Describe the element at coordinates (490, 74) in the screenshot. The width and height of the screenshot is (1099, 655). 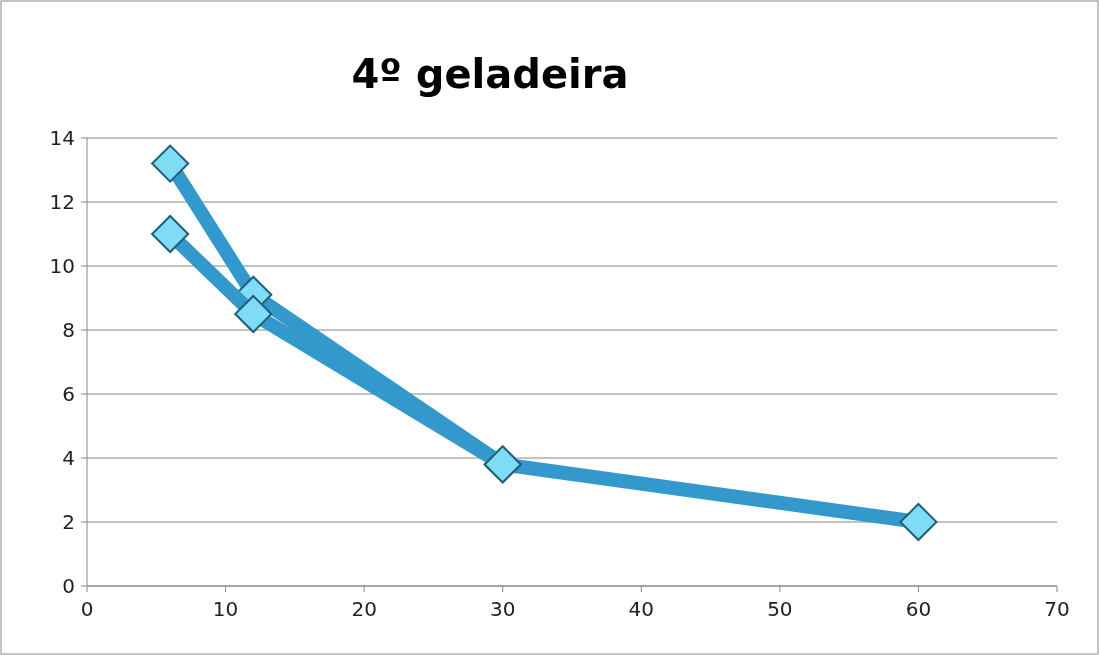
I see `chart-title: 4º geladeira` at that location.